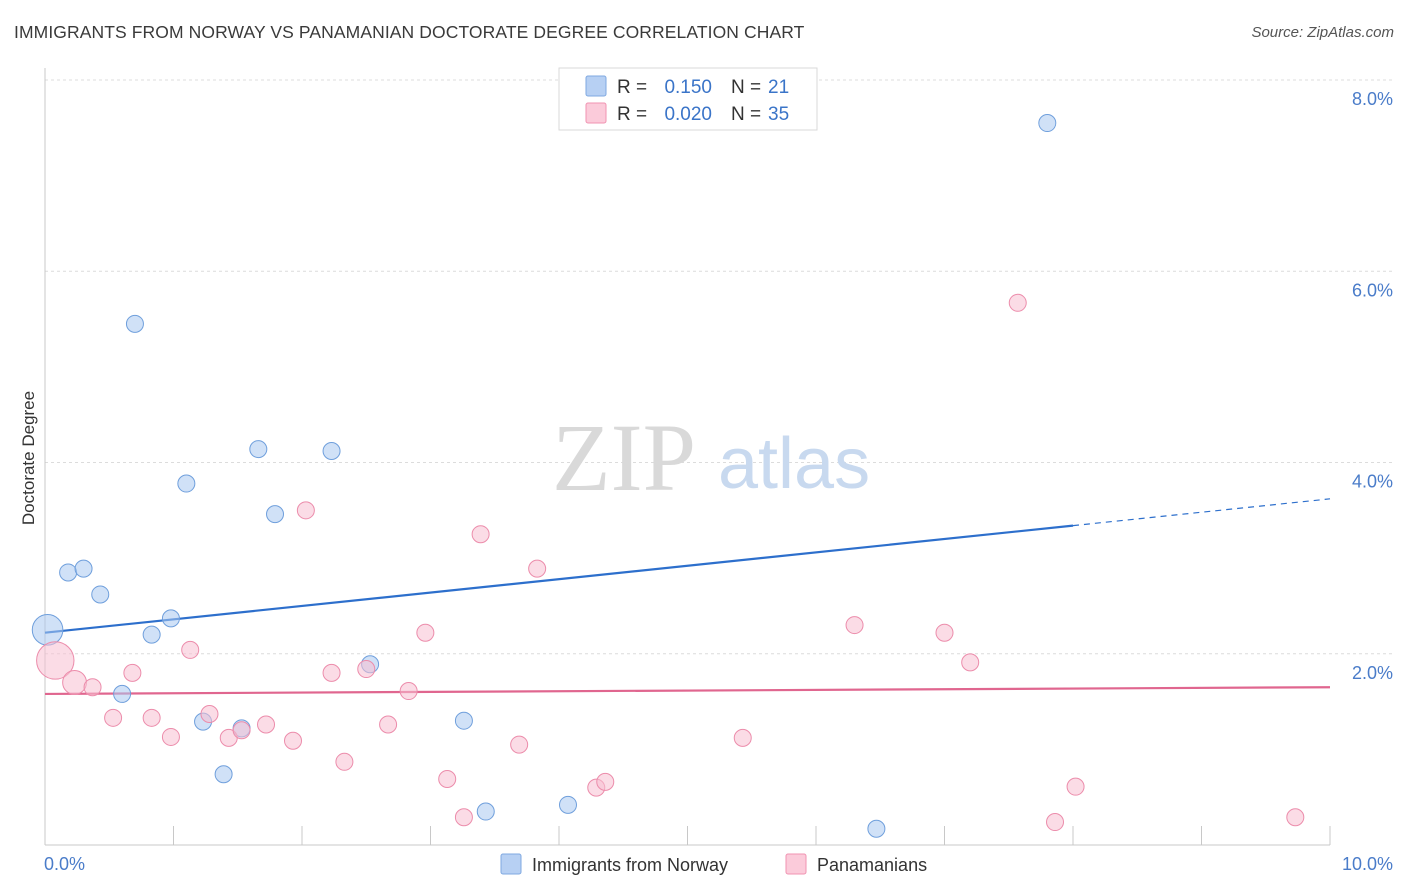  I want to click on legend-swatch-panamanians, so click(596, 113).